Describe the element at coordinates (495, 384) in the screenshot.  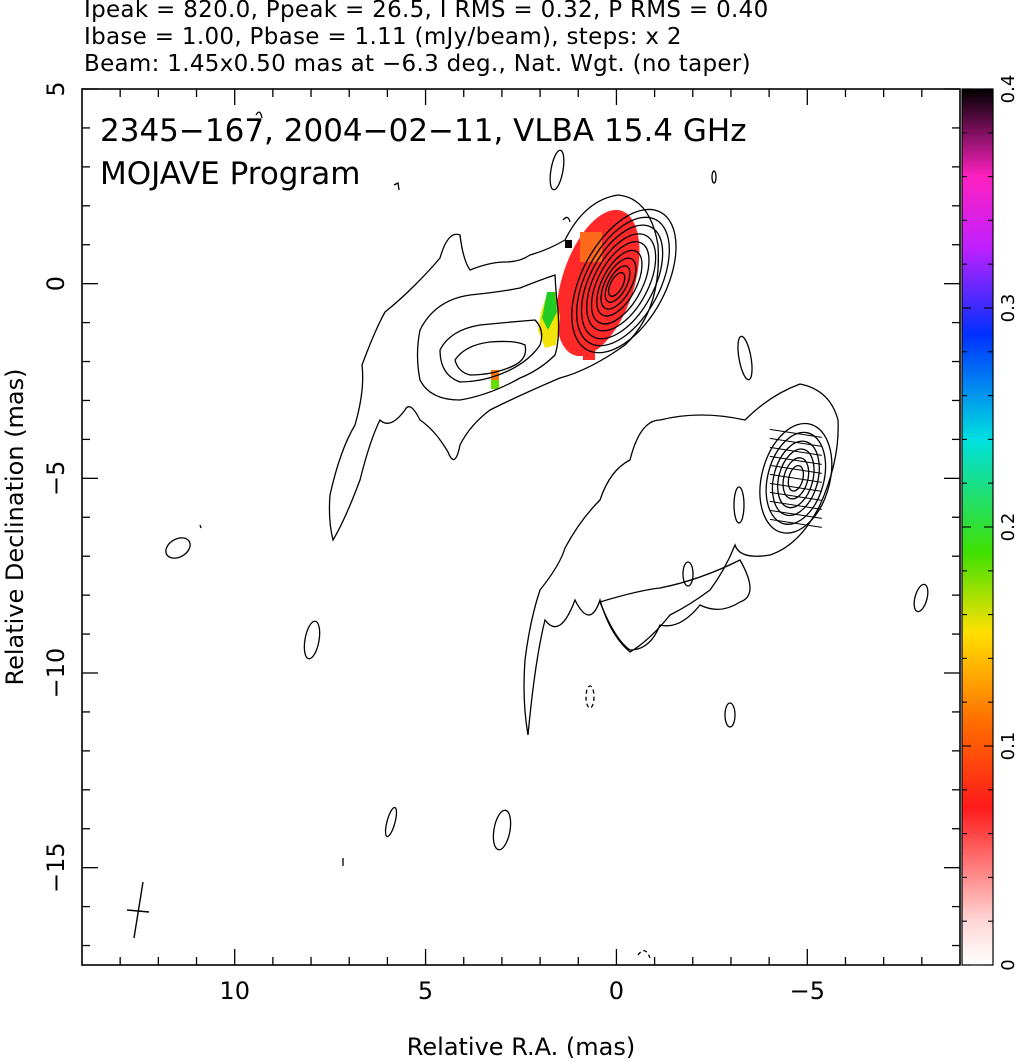
I see `knot-polarization-green` at that location.